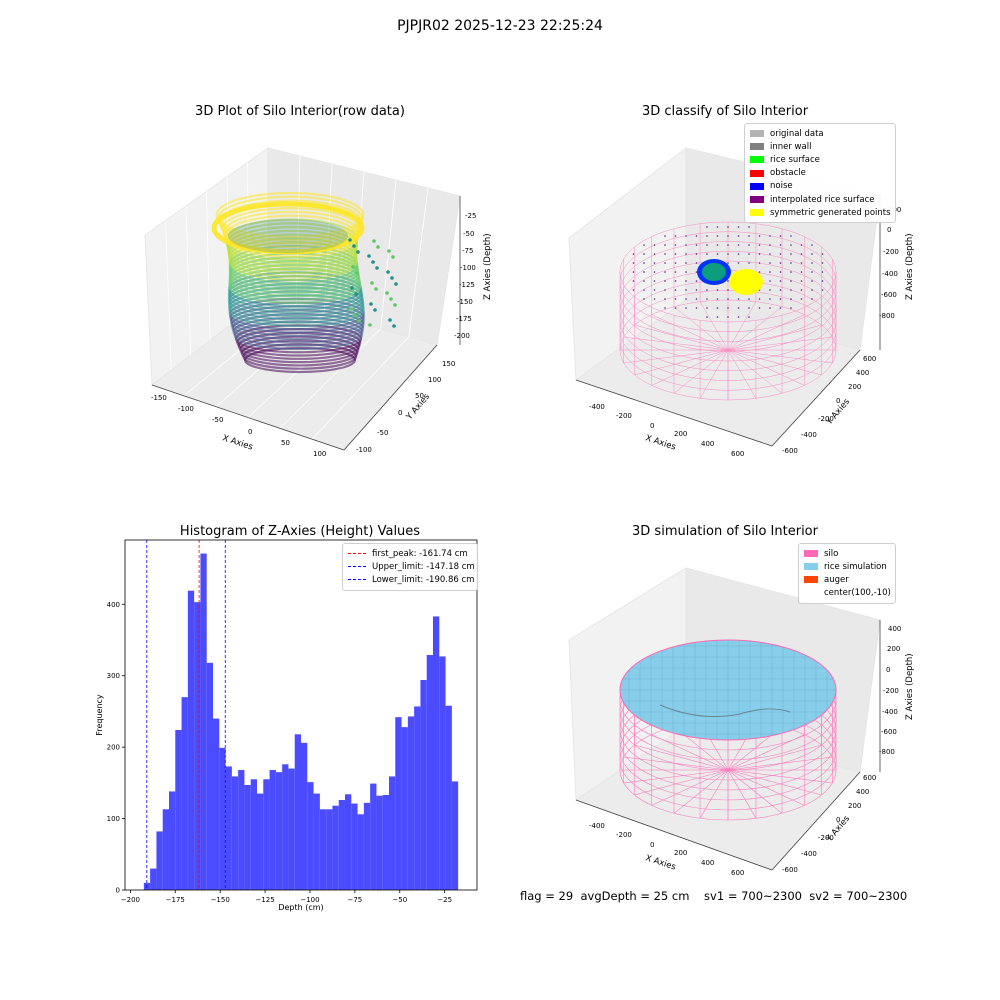 The width and height of the screenshot is (1000, 1000). I want to click on histogram-x-tick-label: −25, so click(444, 900).